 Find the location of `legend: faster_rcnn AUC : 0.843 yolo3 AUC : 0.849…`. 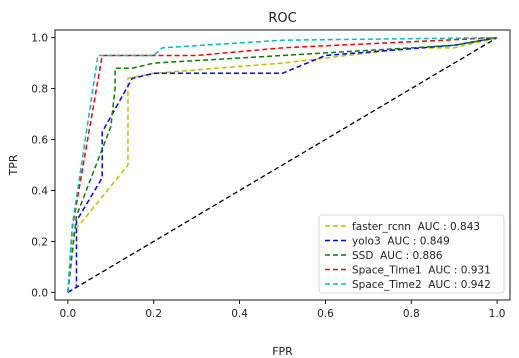

legend: faster_rcnn AUC : 0.843 yolo3 AUC : 0.849… is located at coordinates (411, 254).